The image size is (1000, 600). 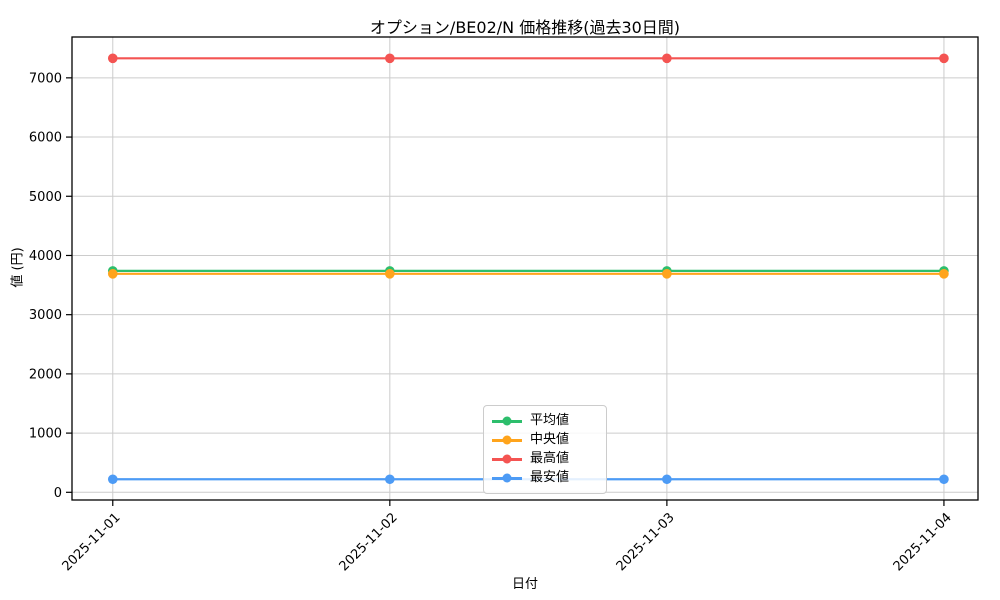 I want to click on legend-label-mean: 平均値, so click(x=550, y=420).